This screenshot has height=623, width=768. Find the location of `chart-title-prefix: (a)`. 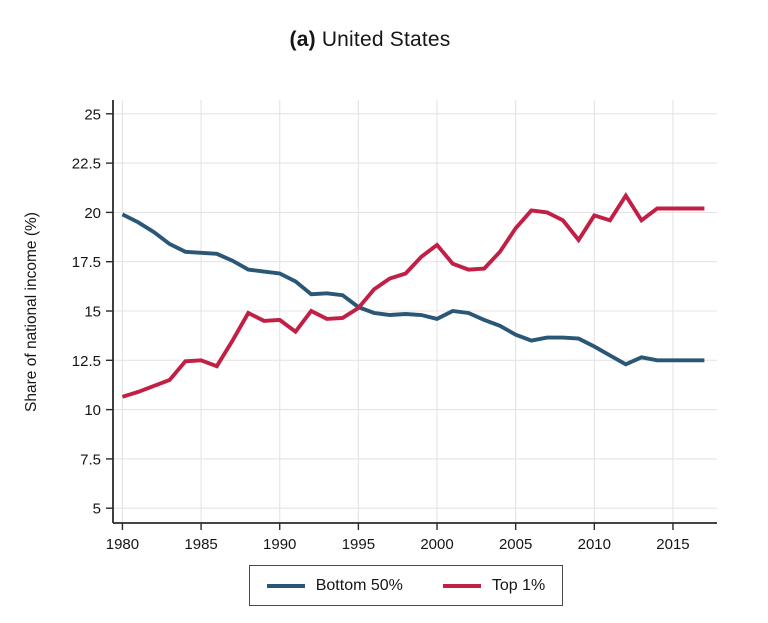

chart-title-prefix: (a) is located at coordinates (302, 39).